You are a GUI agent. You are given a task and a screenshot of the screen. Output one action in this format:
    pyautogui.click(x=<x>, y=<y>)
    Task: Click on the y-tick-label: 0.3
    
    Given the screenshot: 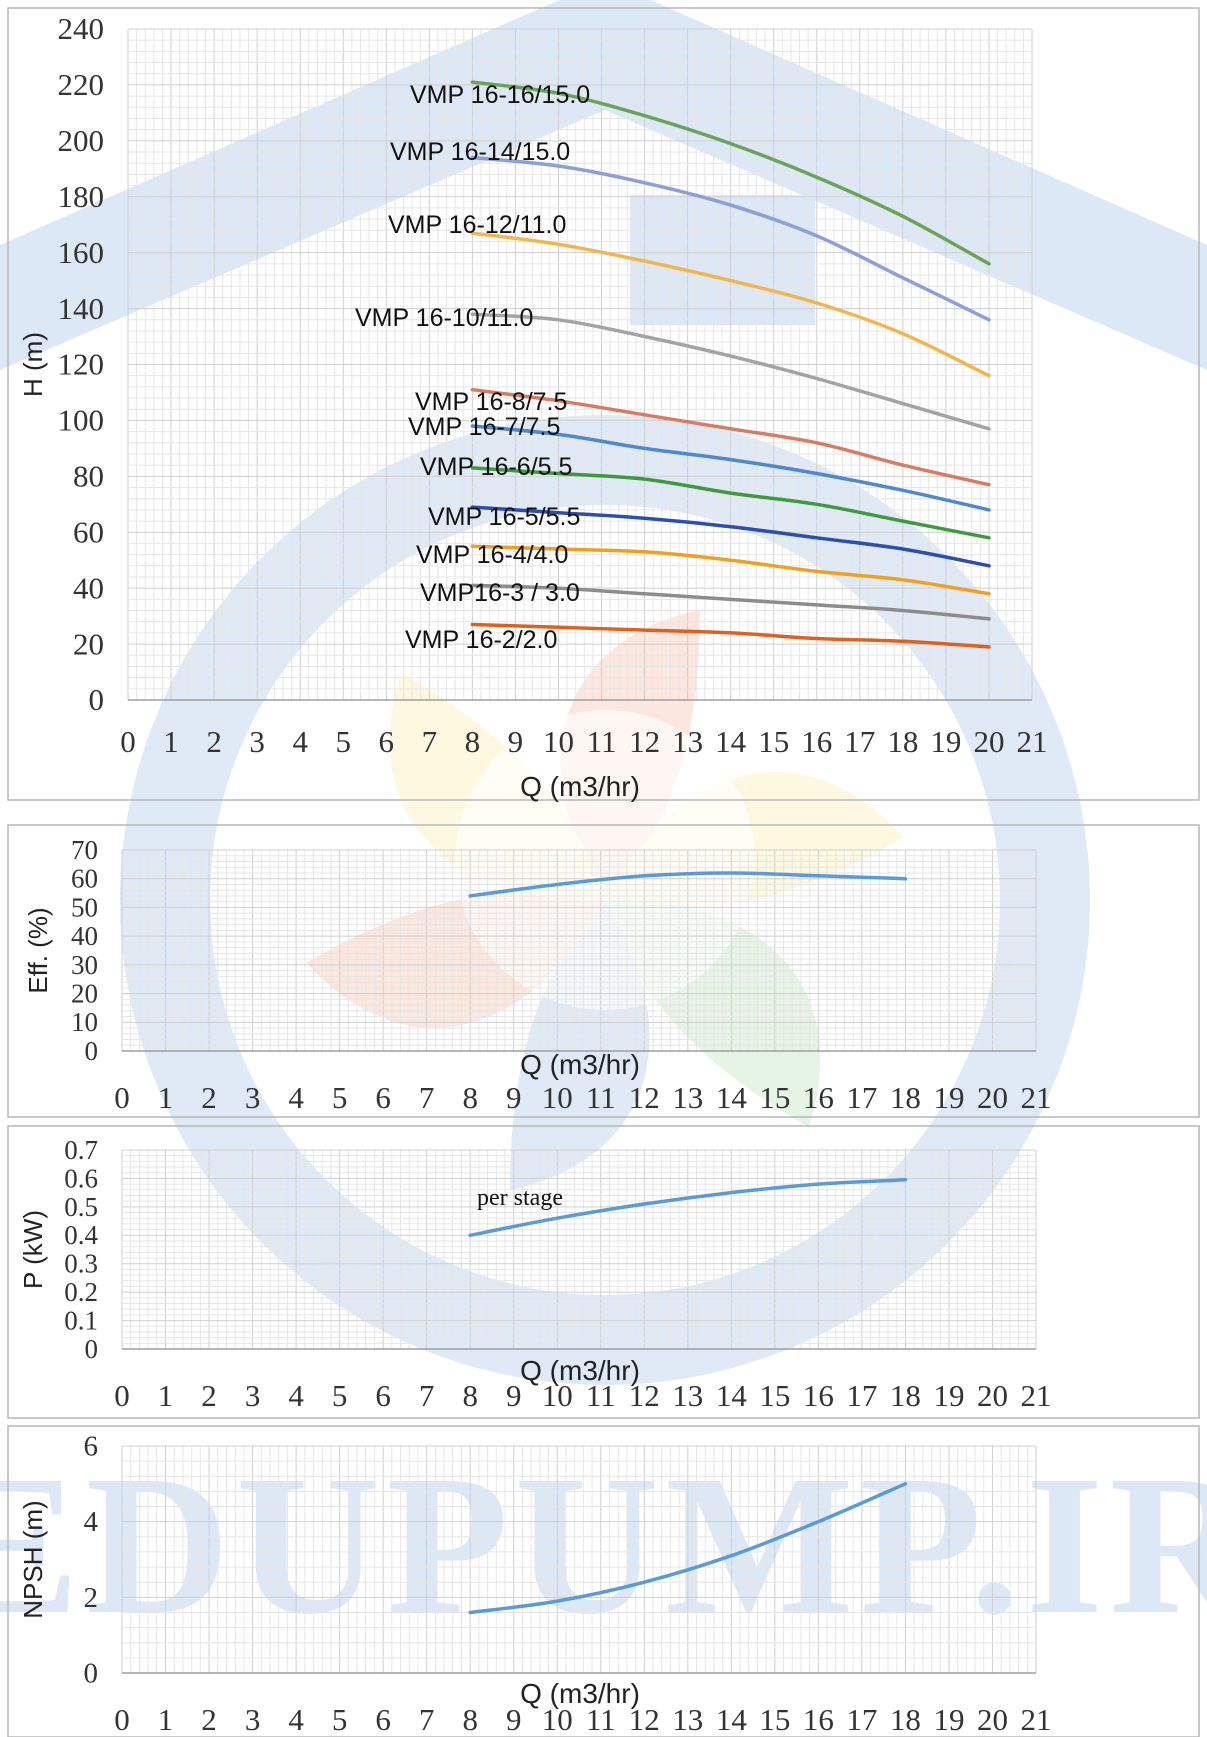 What is the action you would take?
    pyautogui.click(x=81, y=1264)
    